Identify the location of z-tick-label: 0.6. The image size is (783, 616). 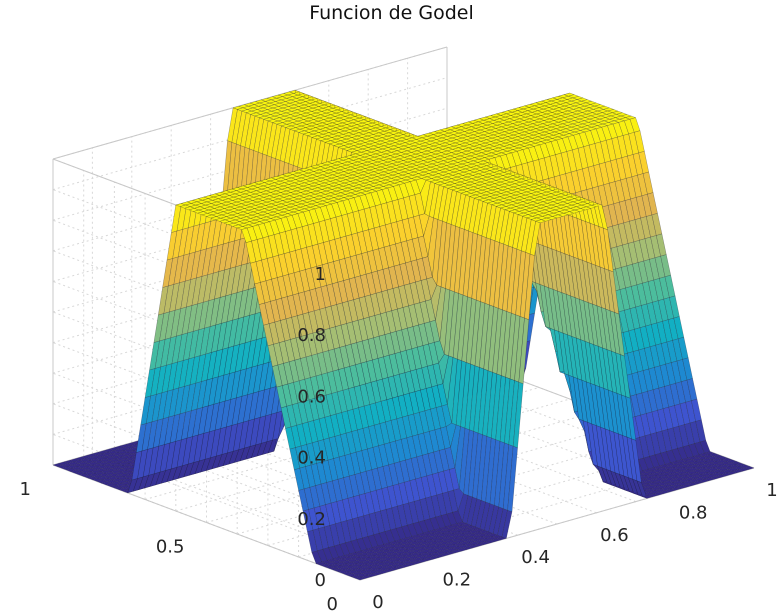
(311, 396).